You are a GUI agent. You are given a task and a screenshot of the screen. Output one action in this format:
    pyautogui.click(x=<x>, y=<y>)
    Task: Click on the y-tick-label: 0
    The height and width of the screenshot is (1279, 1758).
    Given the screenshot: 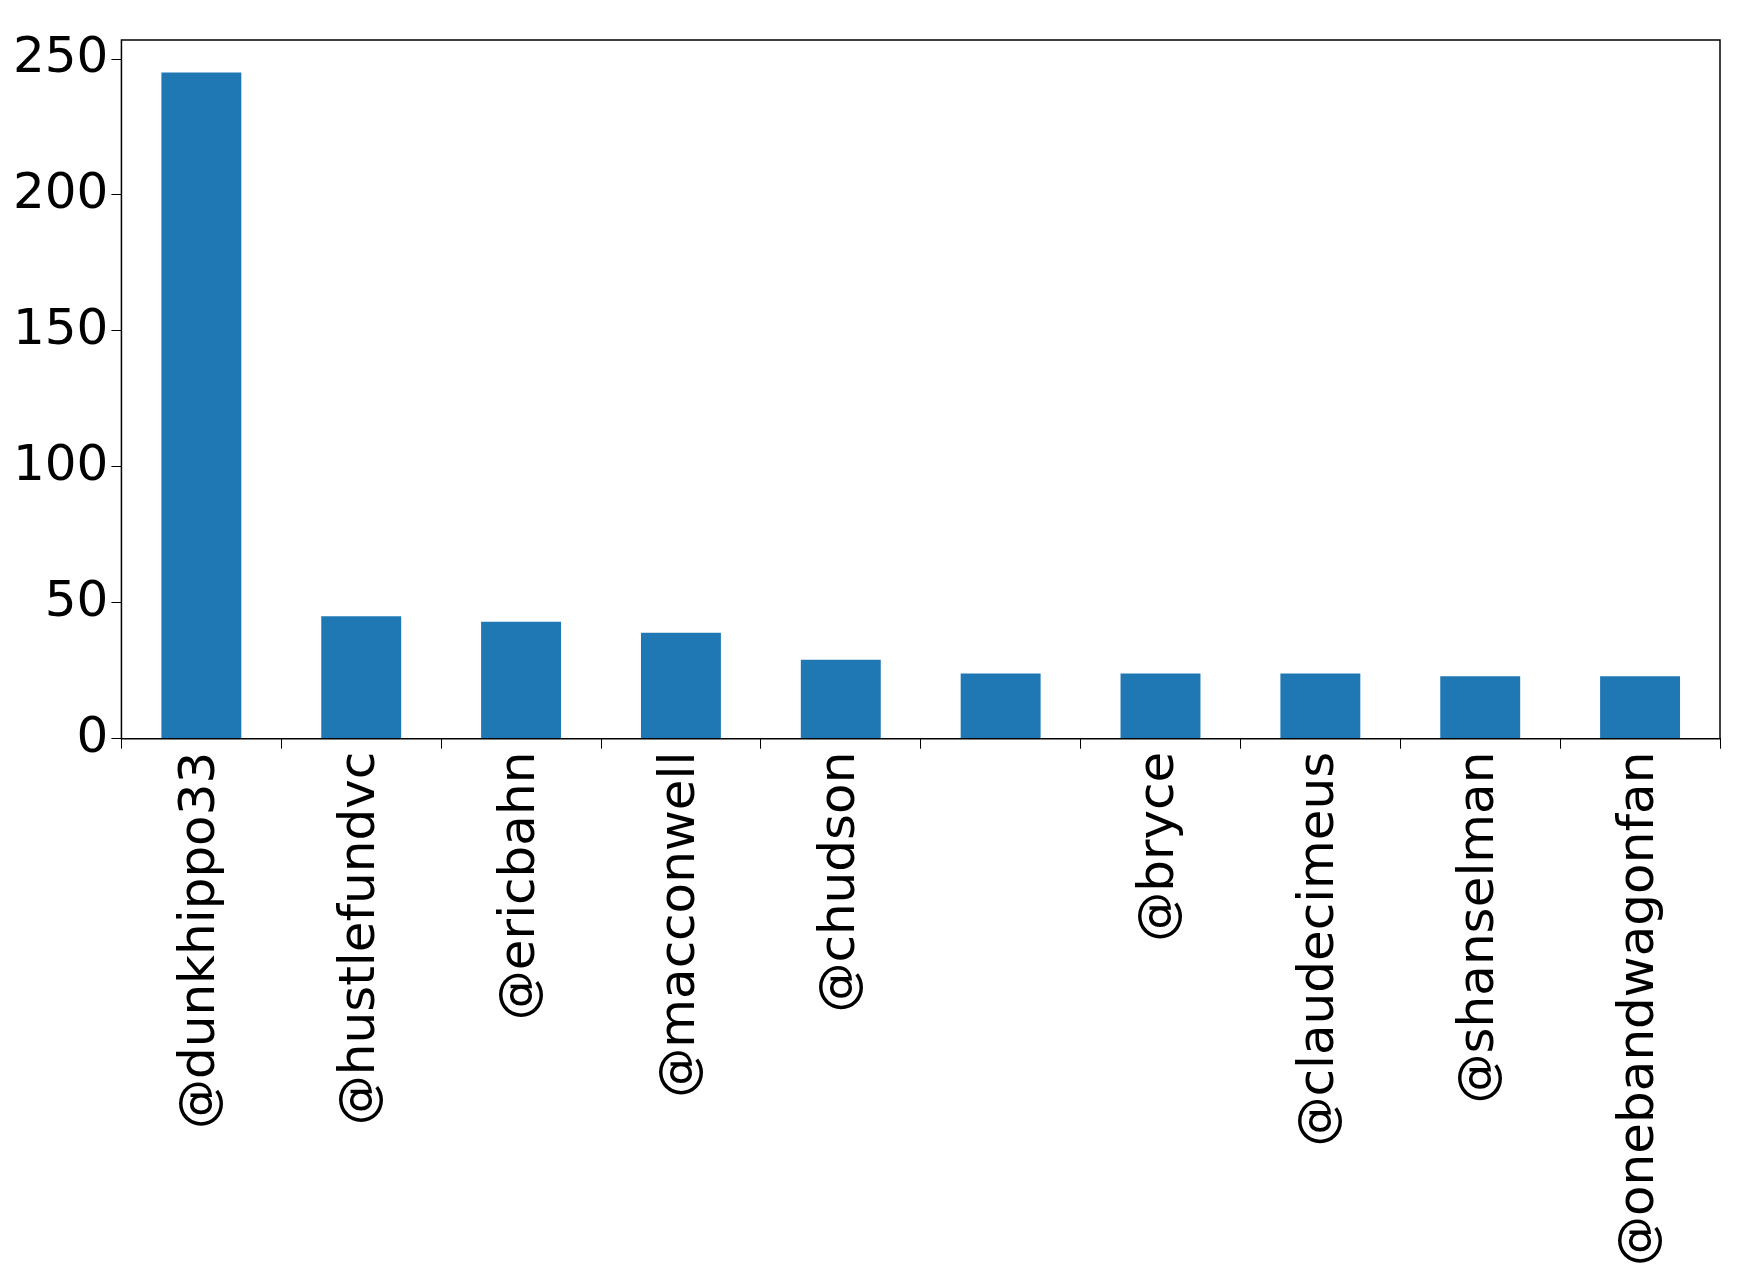 What is the action you would take?
    pyautogui.click(x=92, y=734)
    